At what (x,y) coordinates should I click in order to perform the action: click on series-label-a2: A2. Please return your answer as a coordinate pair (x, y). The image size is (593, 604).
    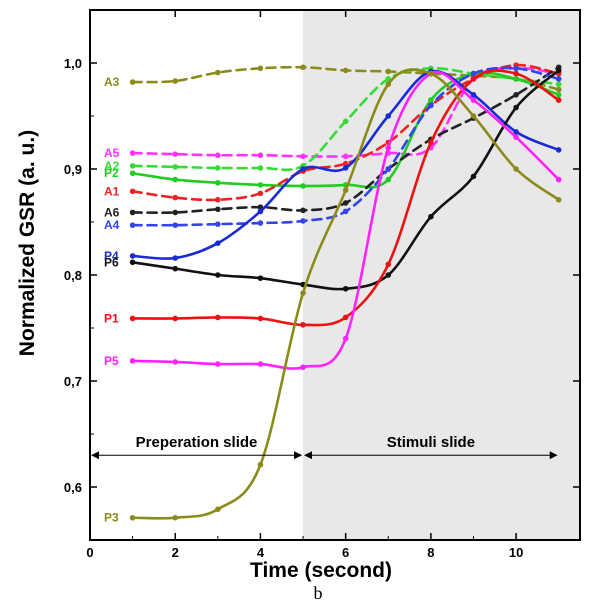
    Looking at the image, I should click on (112, 166).